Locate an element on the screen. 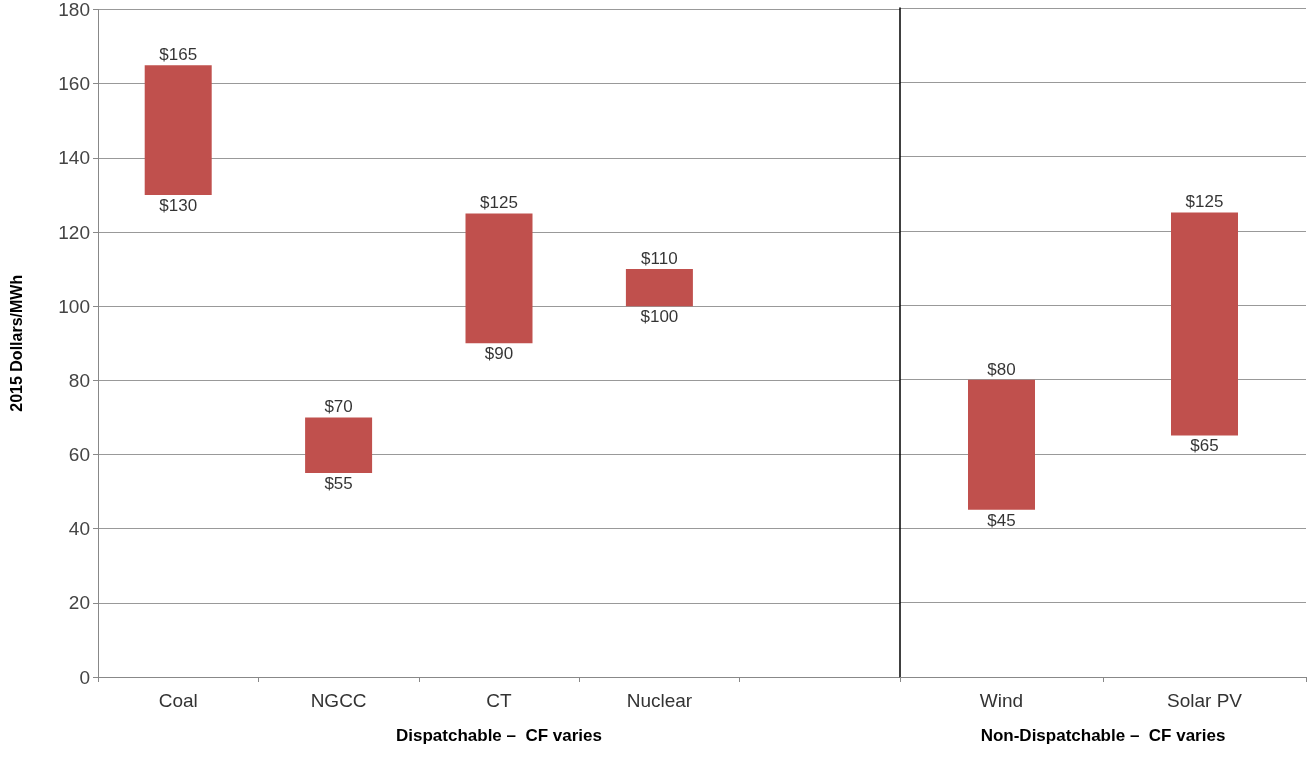 This screenshot has height=758, width=1307. x-tick-label: NGCC is located at coordinates (338, 700).